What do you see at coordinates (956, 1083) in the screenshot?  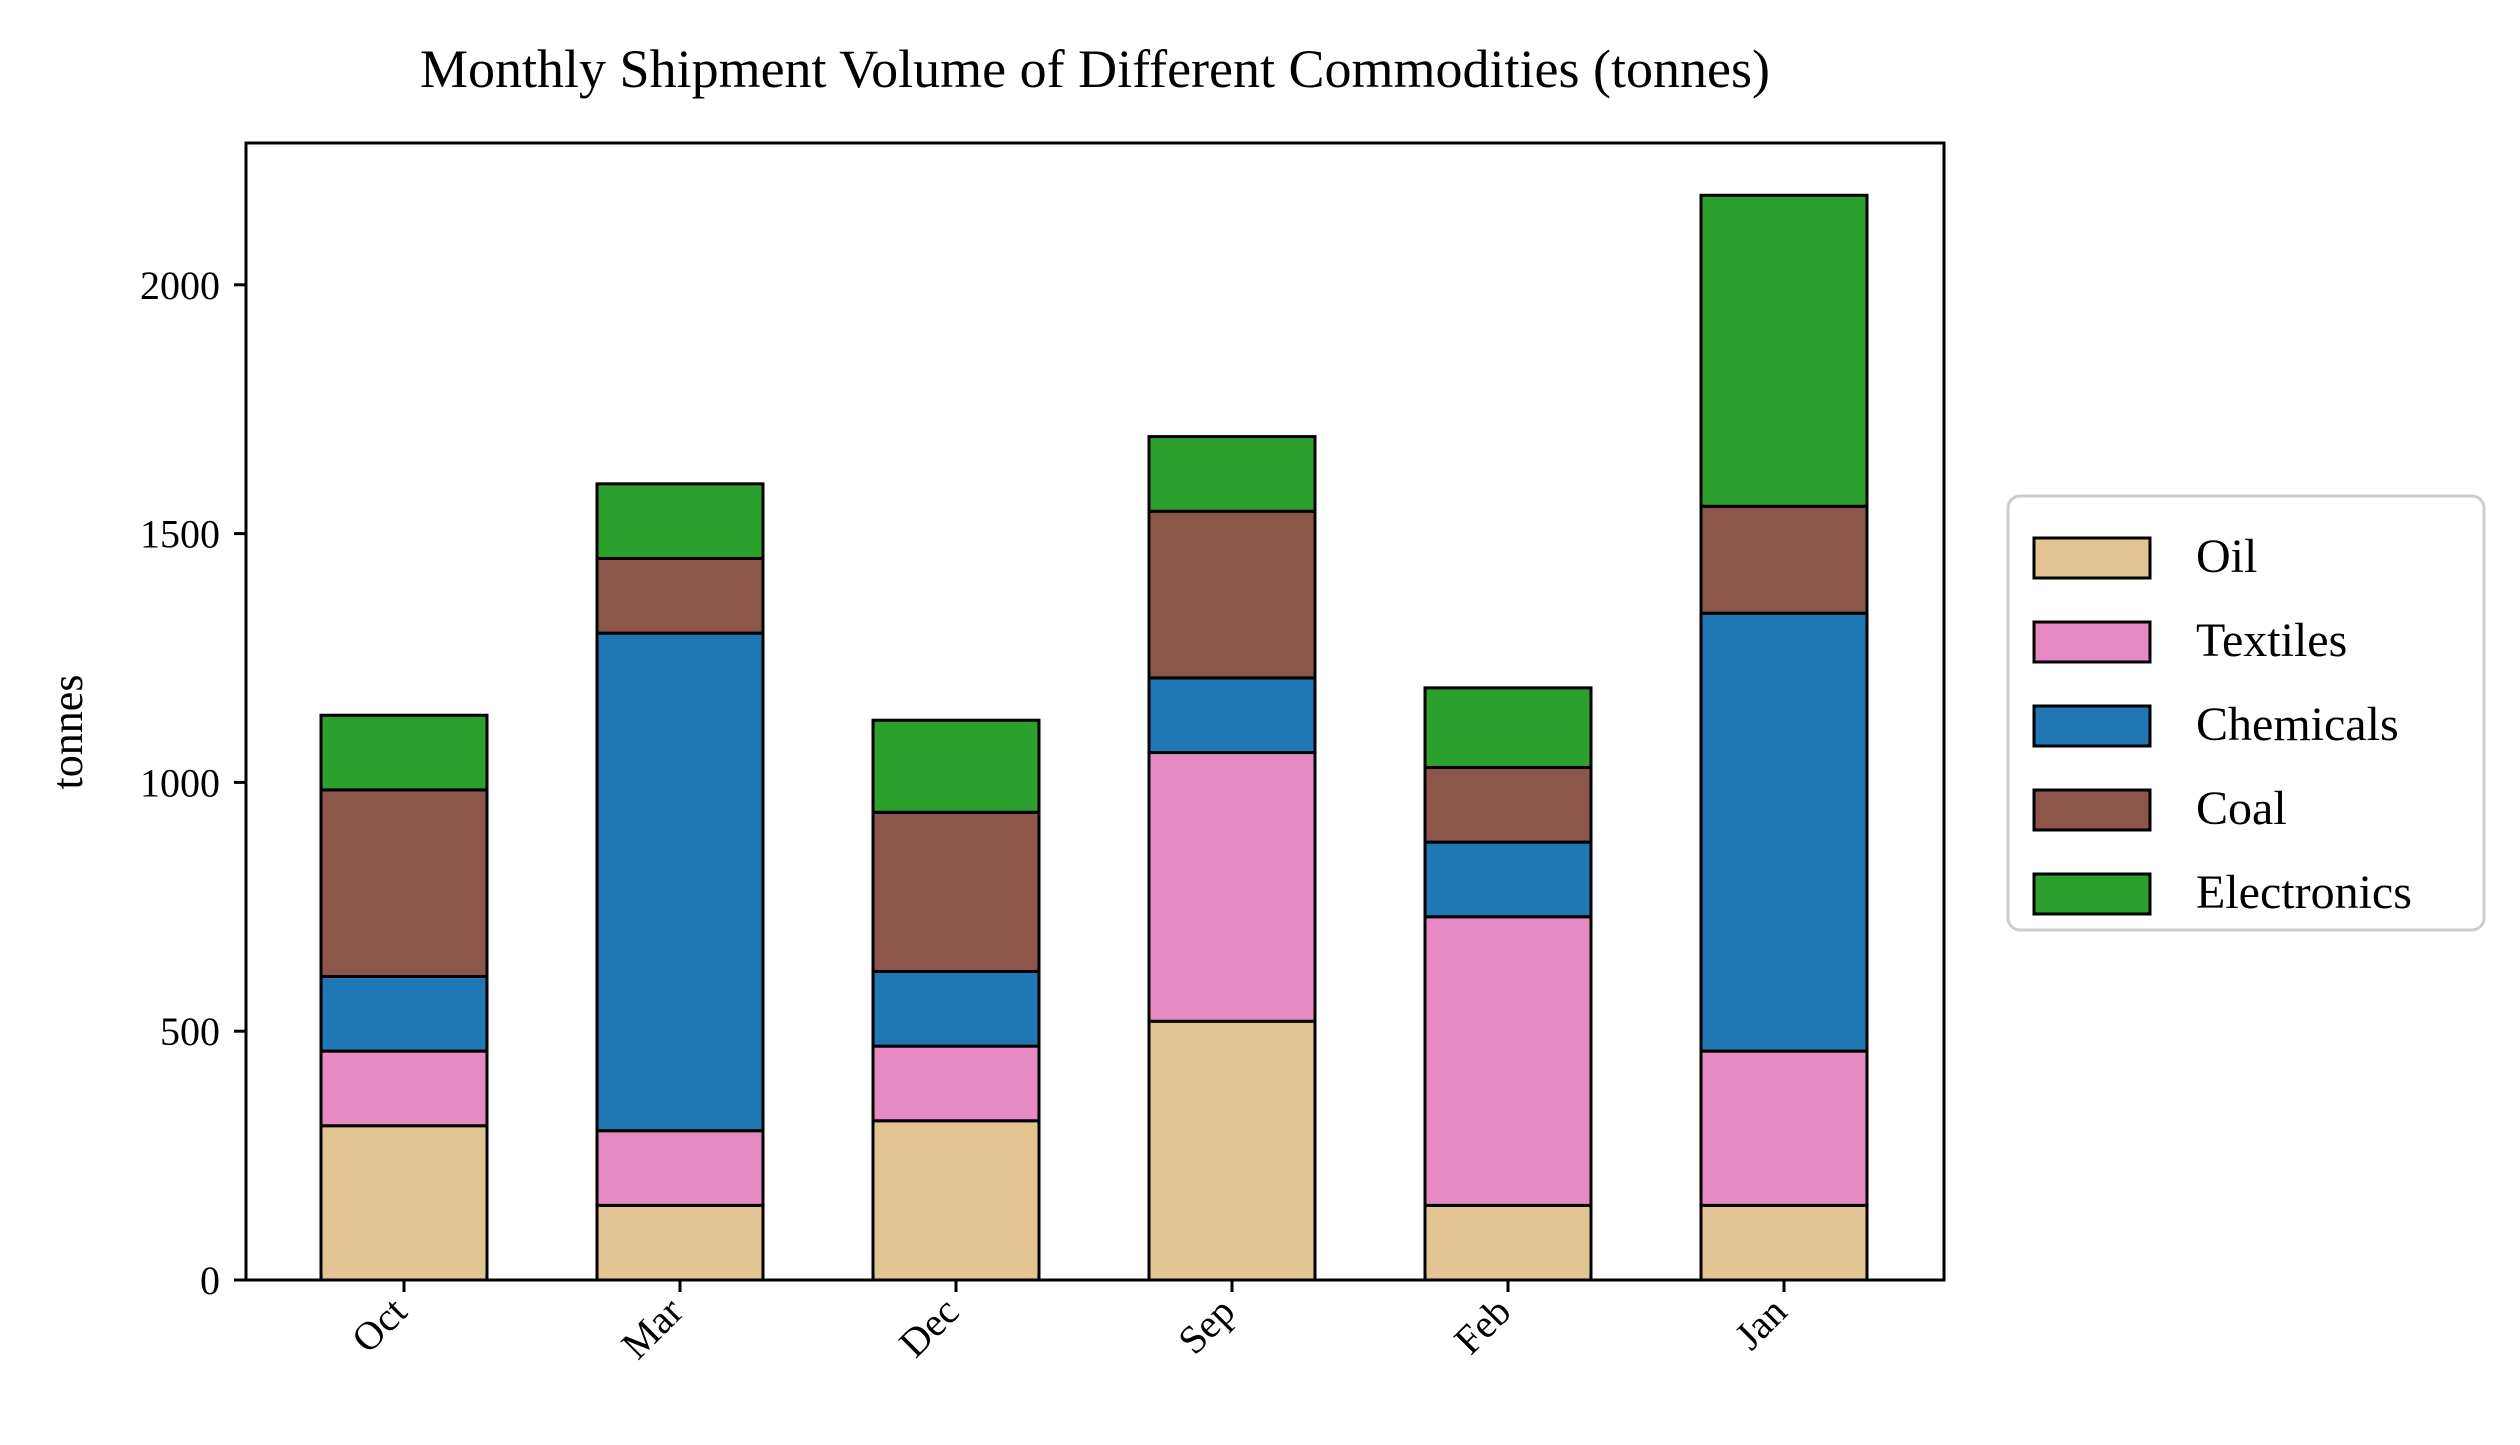 I see `bar-textiles-dec` at bounding box center [956, 1083].